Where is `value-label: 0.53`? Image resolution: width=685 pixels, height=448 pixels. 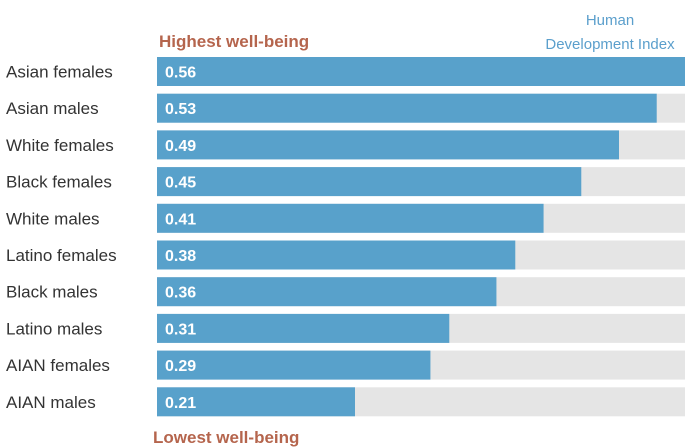
value-label: 0.53 is located at coordinates (180, 109).